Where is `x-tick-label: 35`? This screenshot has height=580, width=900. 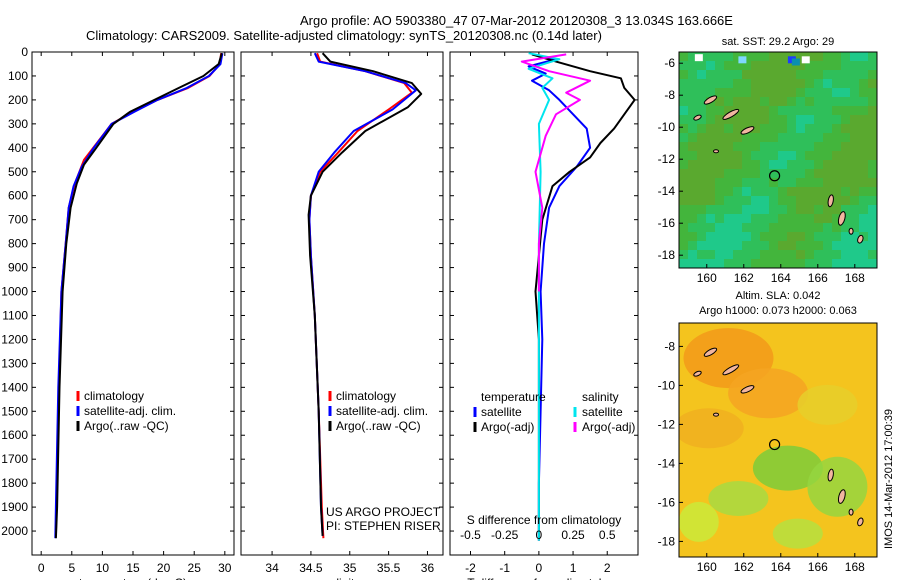
x-tick-label: 35 is located at coordinates (350, 568).